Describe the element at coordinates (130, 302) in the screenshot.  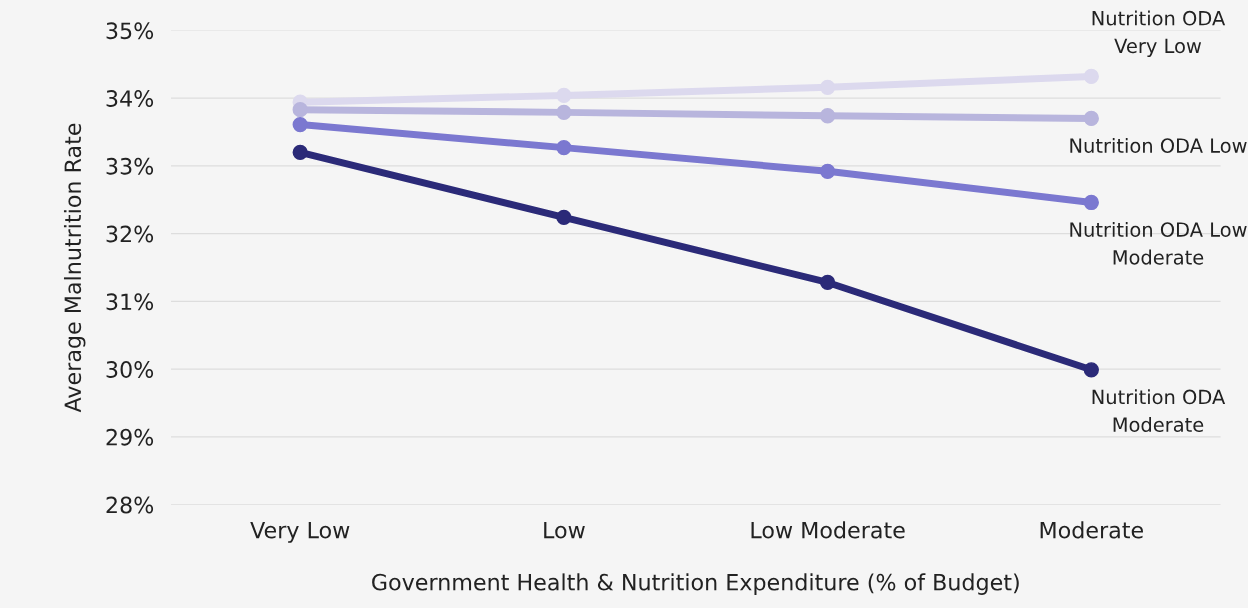
I see `y-tick-label: 31%` at that location.